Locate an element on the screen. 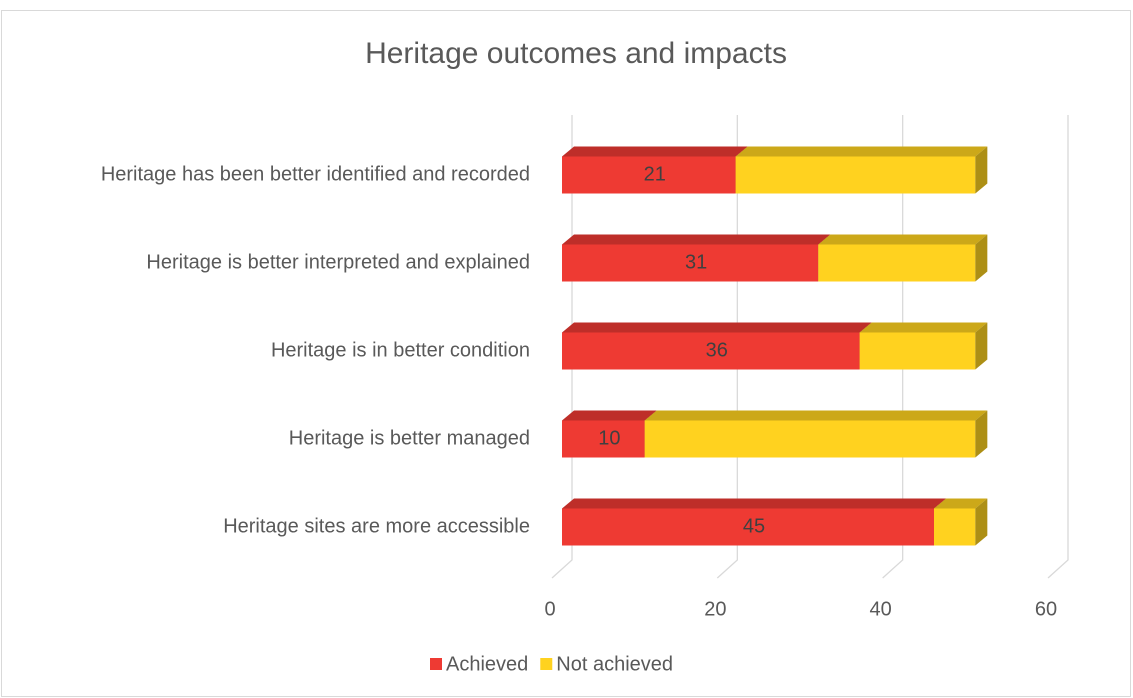 Image resolution: width=1133 pixels, height=698 pixels. legend-label: Achieved is located at coordinates (487, 664).